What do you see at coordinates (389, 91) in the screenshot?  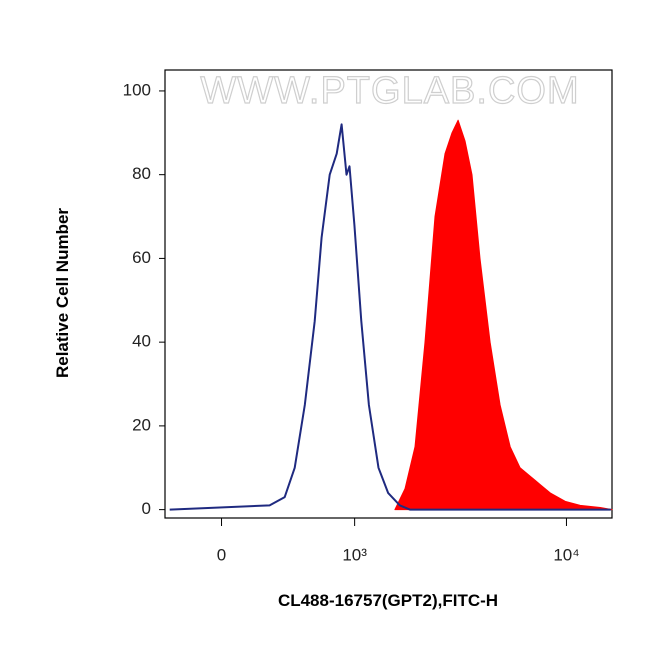 I see `watermark: WWW.PTGLAB.COM` at bounding box center [389, 91].